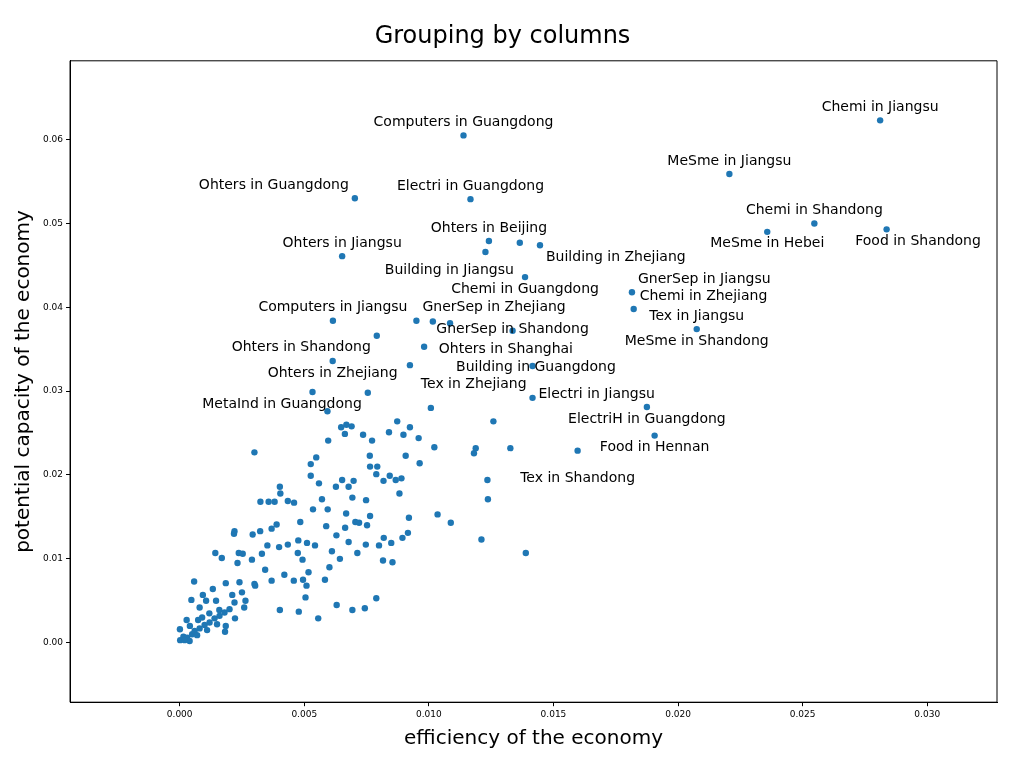 The width and height of the screenshot is (1013, 763). I want to click on annotation: MeSme in Shandong, so click(696, 339).